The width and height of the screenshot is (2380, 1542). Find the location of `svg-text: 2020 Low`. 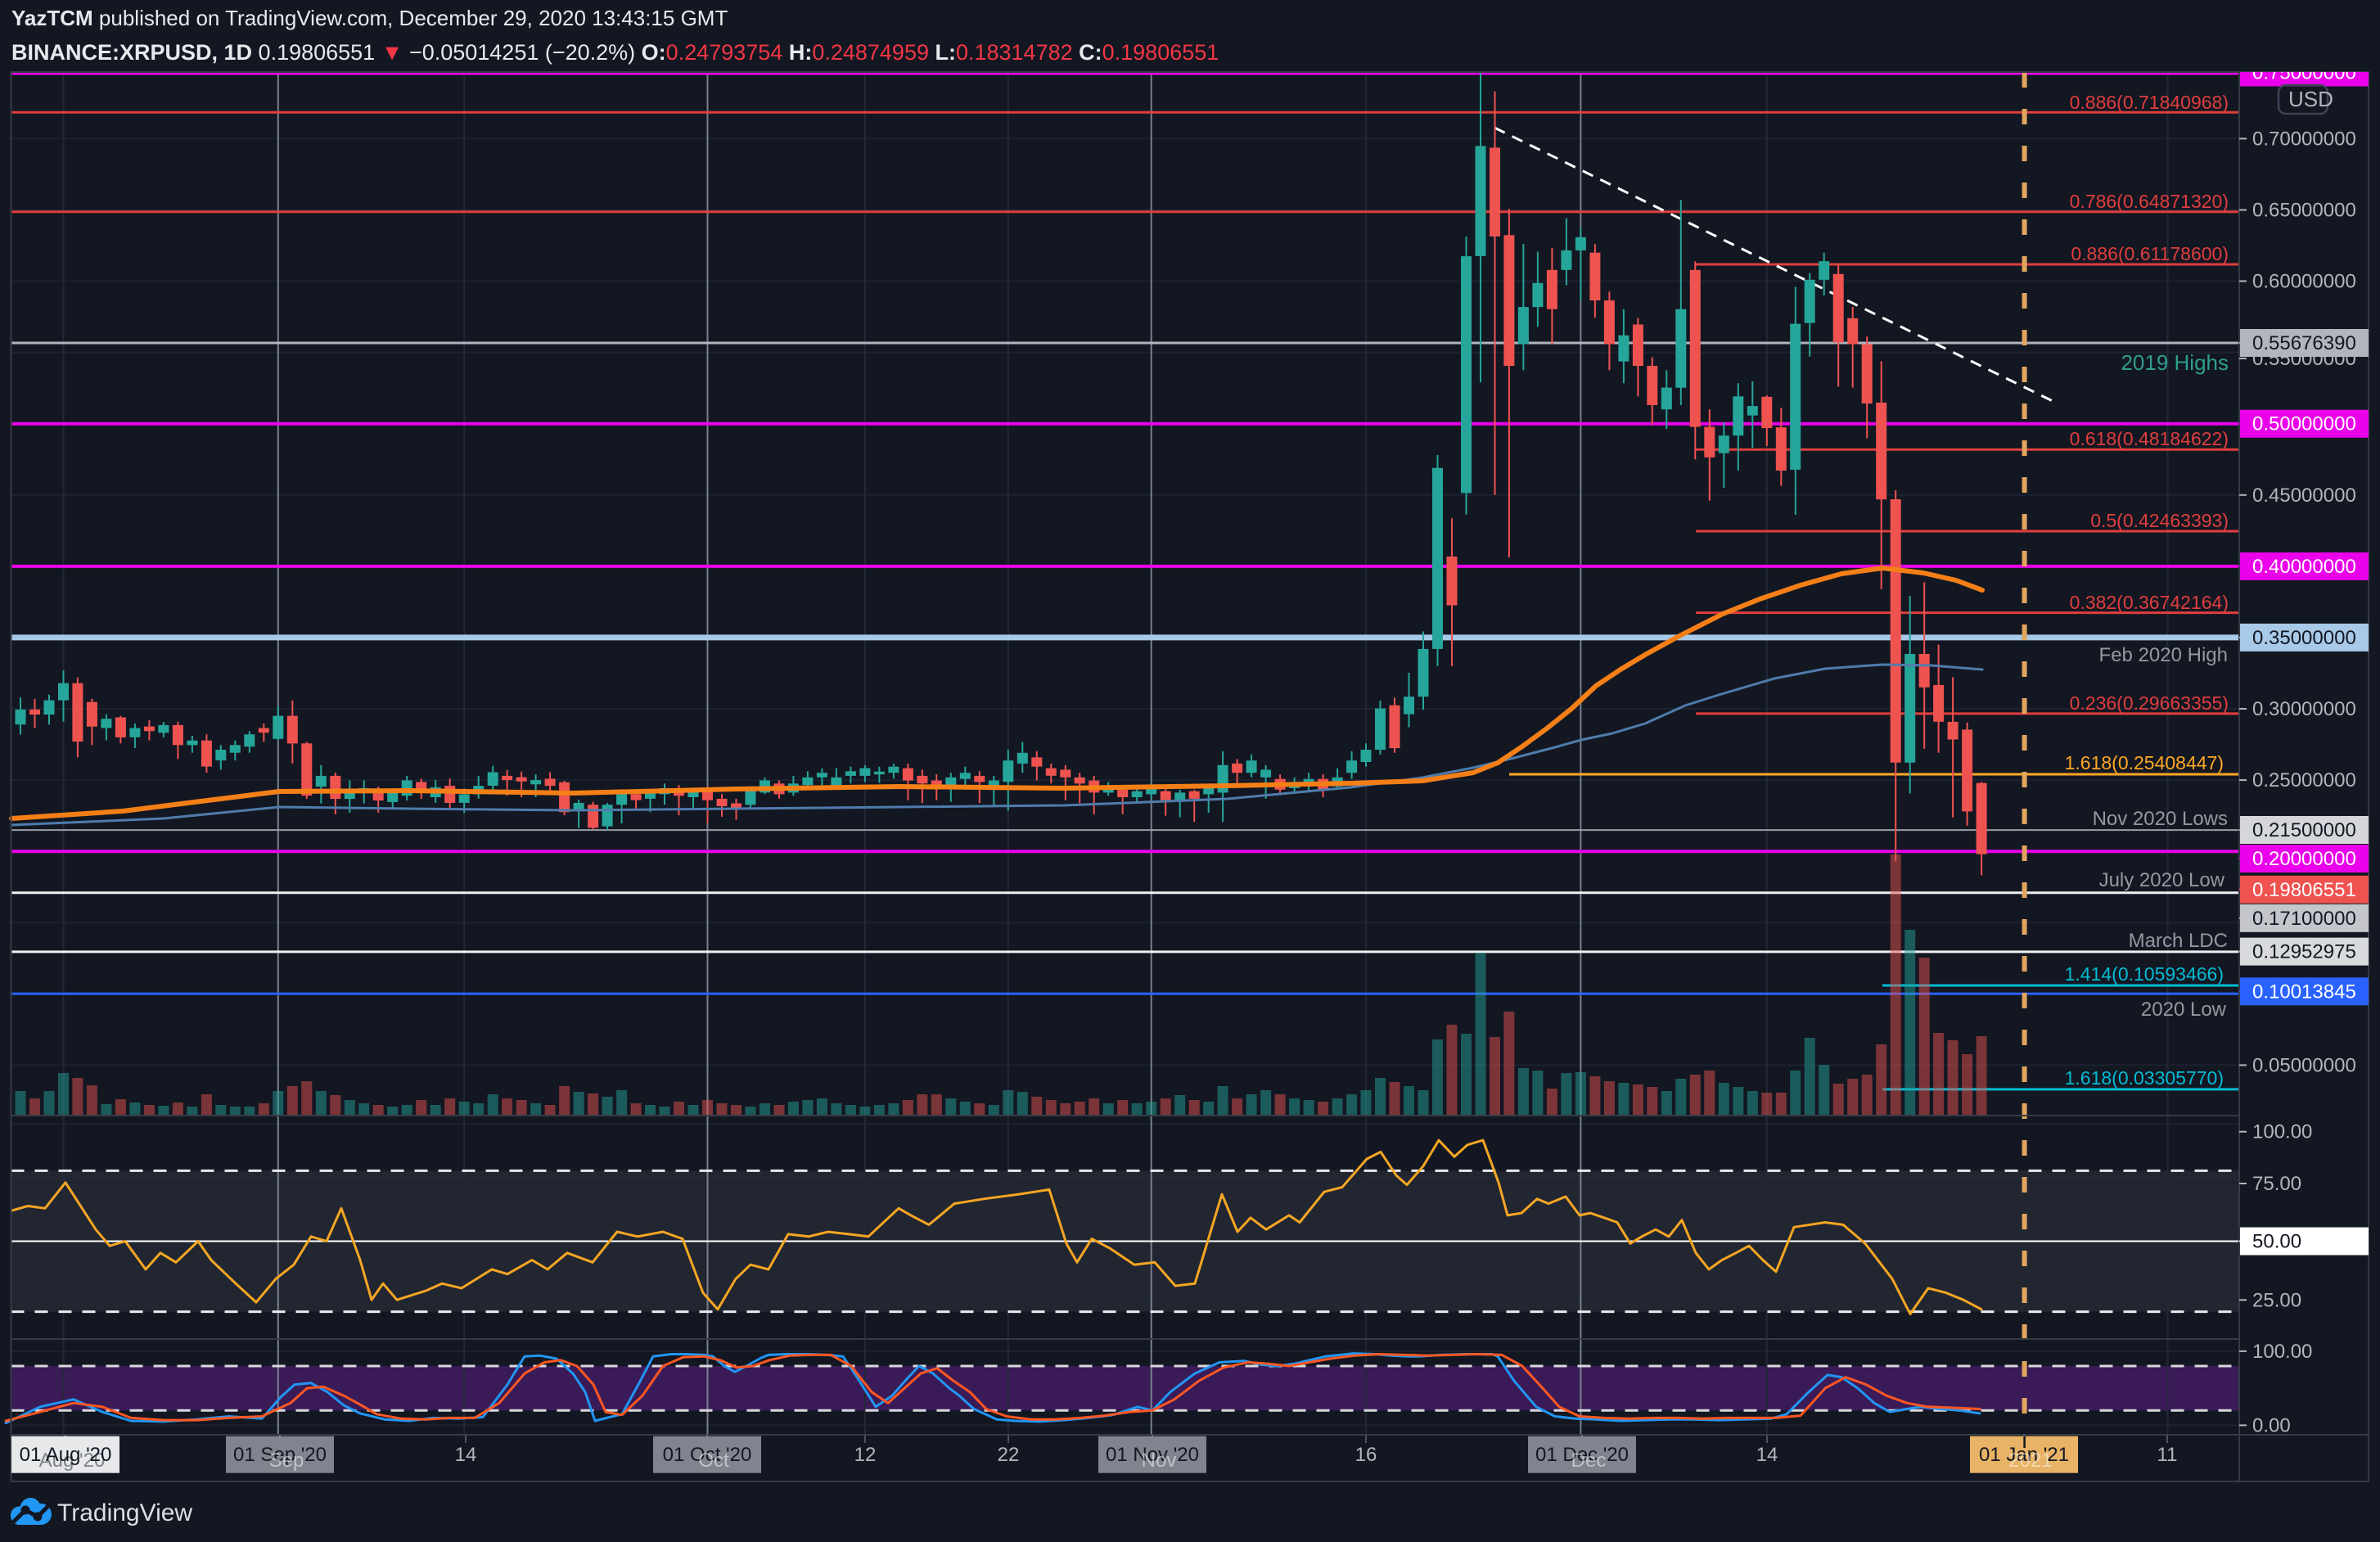

svg-text: 2020 Low is located at coordinates (2184, 1010).